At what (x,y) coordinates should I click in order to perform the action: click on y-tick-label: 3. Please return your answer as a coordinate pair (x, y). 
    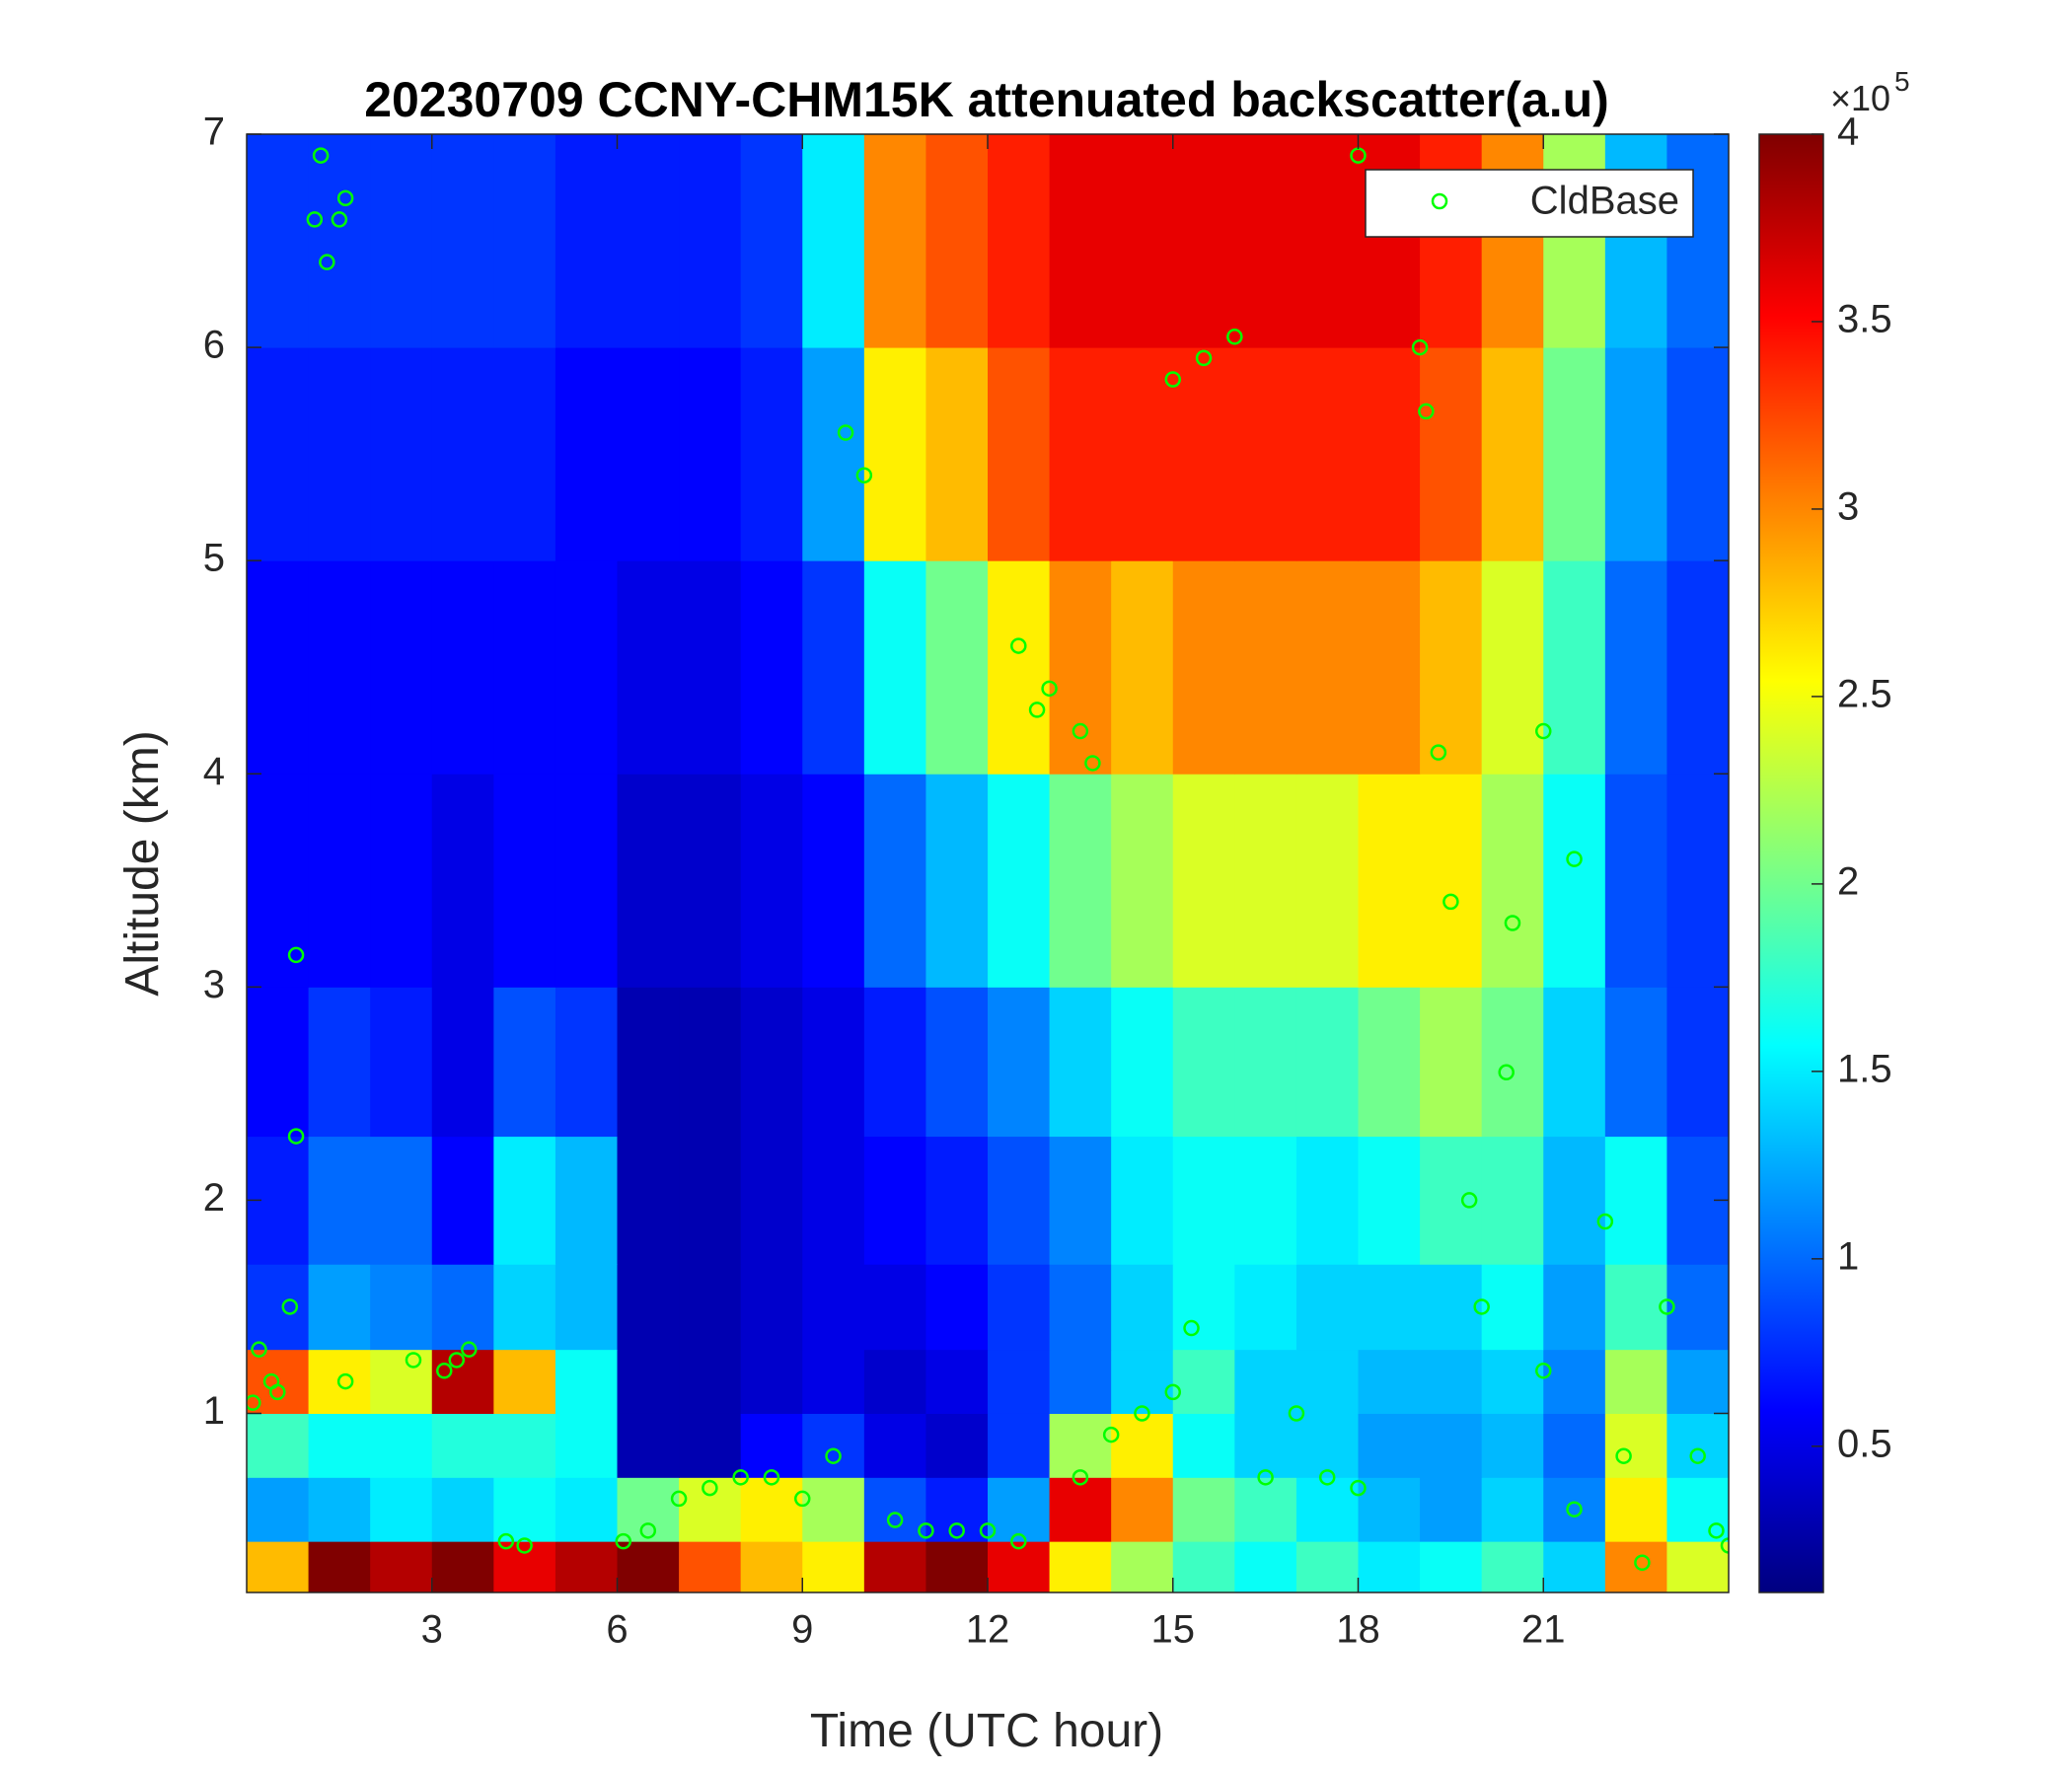
    Looking at the image, I should click on (214, 985).